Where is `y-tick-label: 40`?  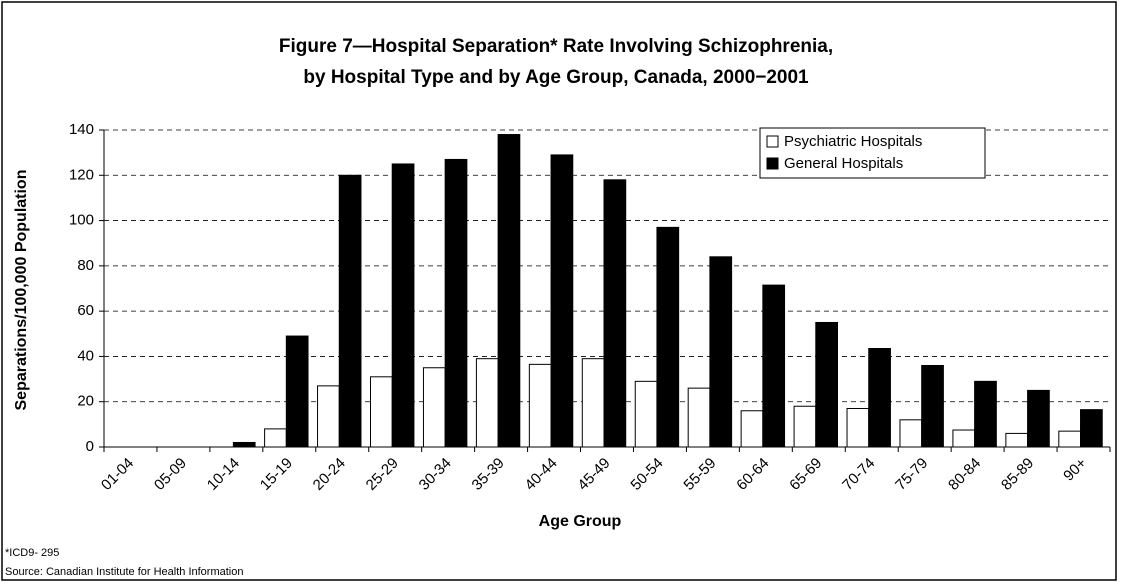 y-tick-label: 40 is located at coordinates (85, 355).